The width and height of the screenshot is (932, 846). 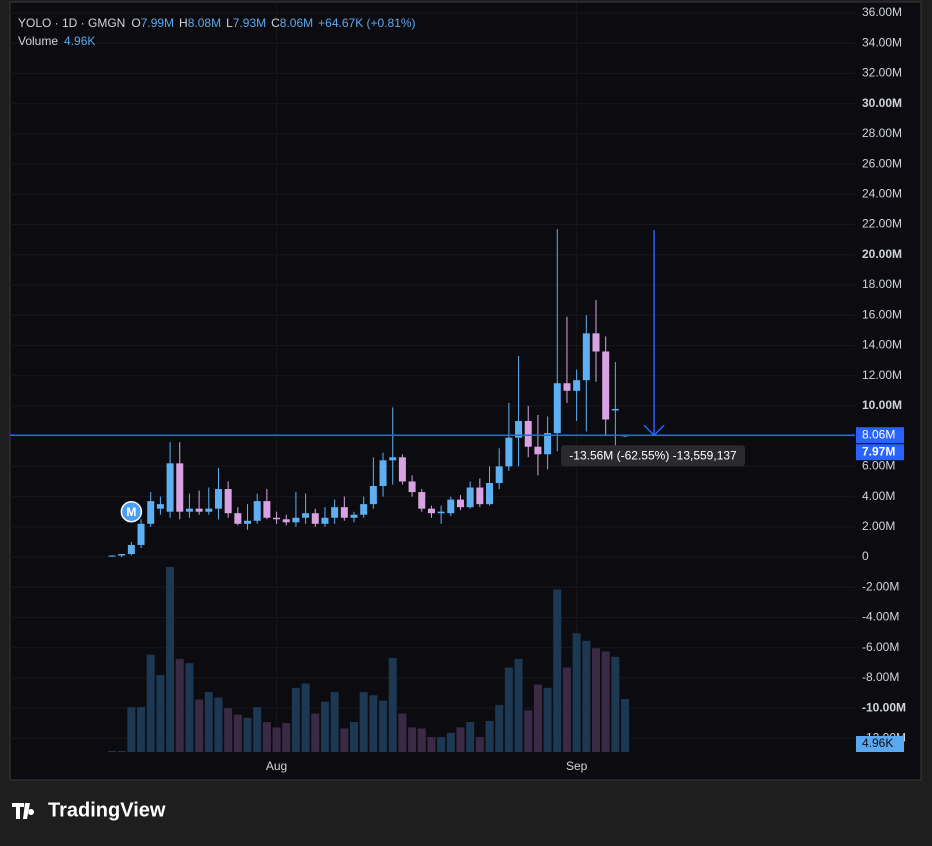 I want to click on measure-tooltip, so click(x=653, y=456).